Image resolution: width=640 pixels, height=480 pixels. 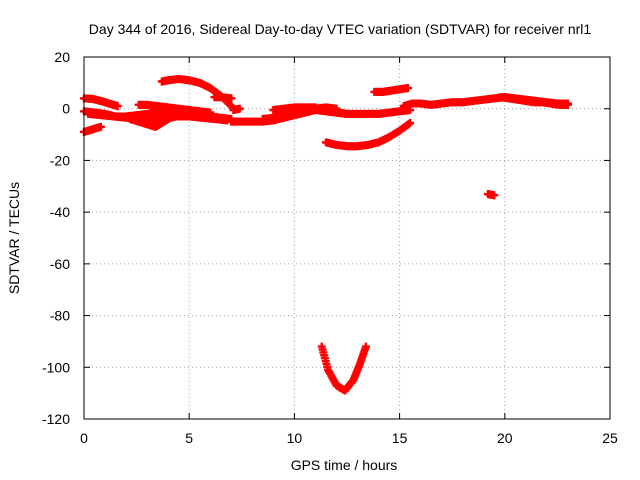 I want to click on y-tick-label: -80, so click(x=60, y=316).